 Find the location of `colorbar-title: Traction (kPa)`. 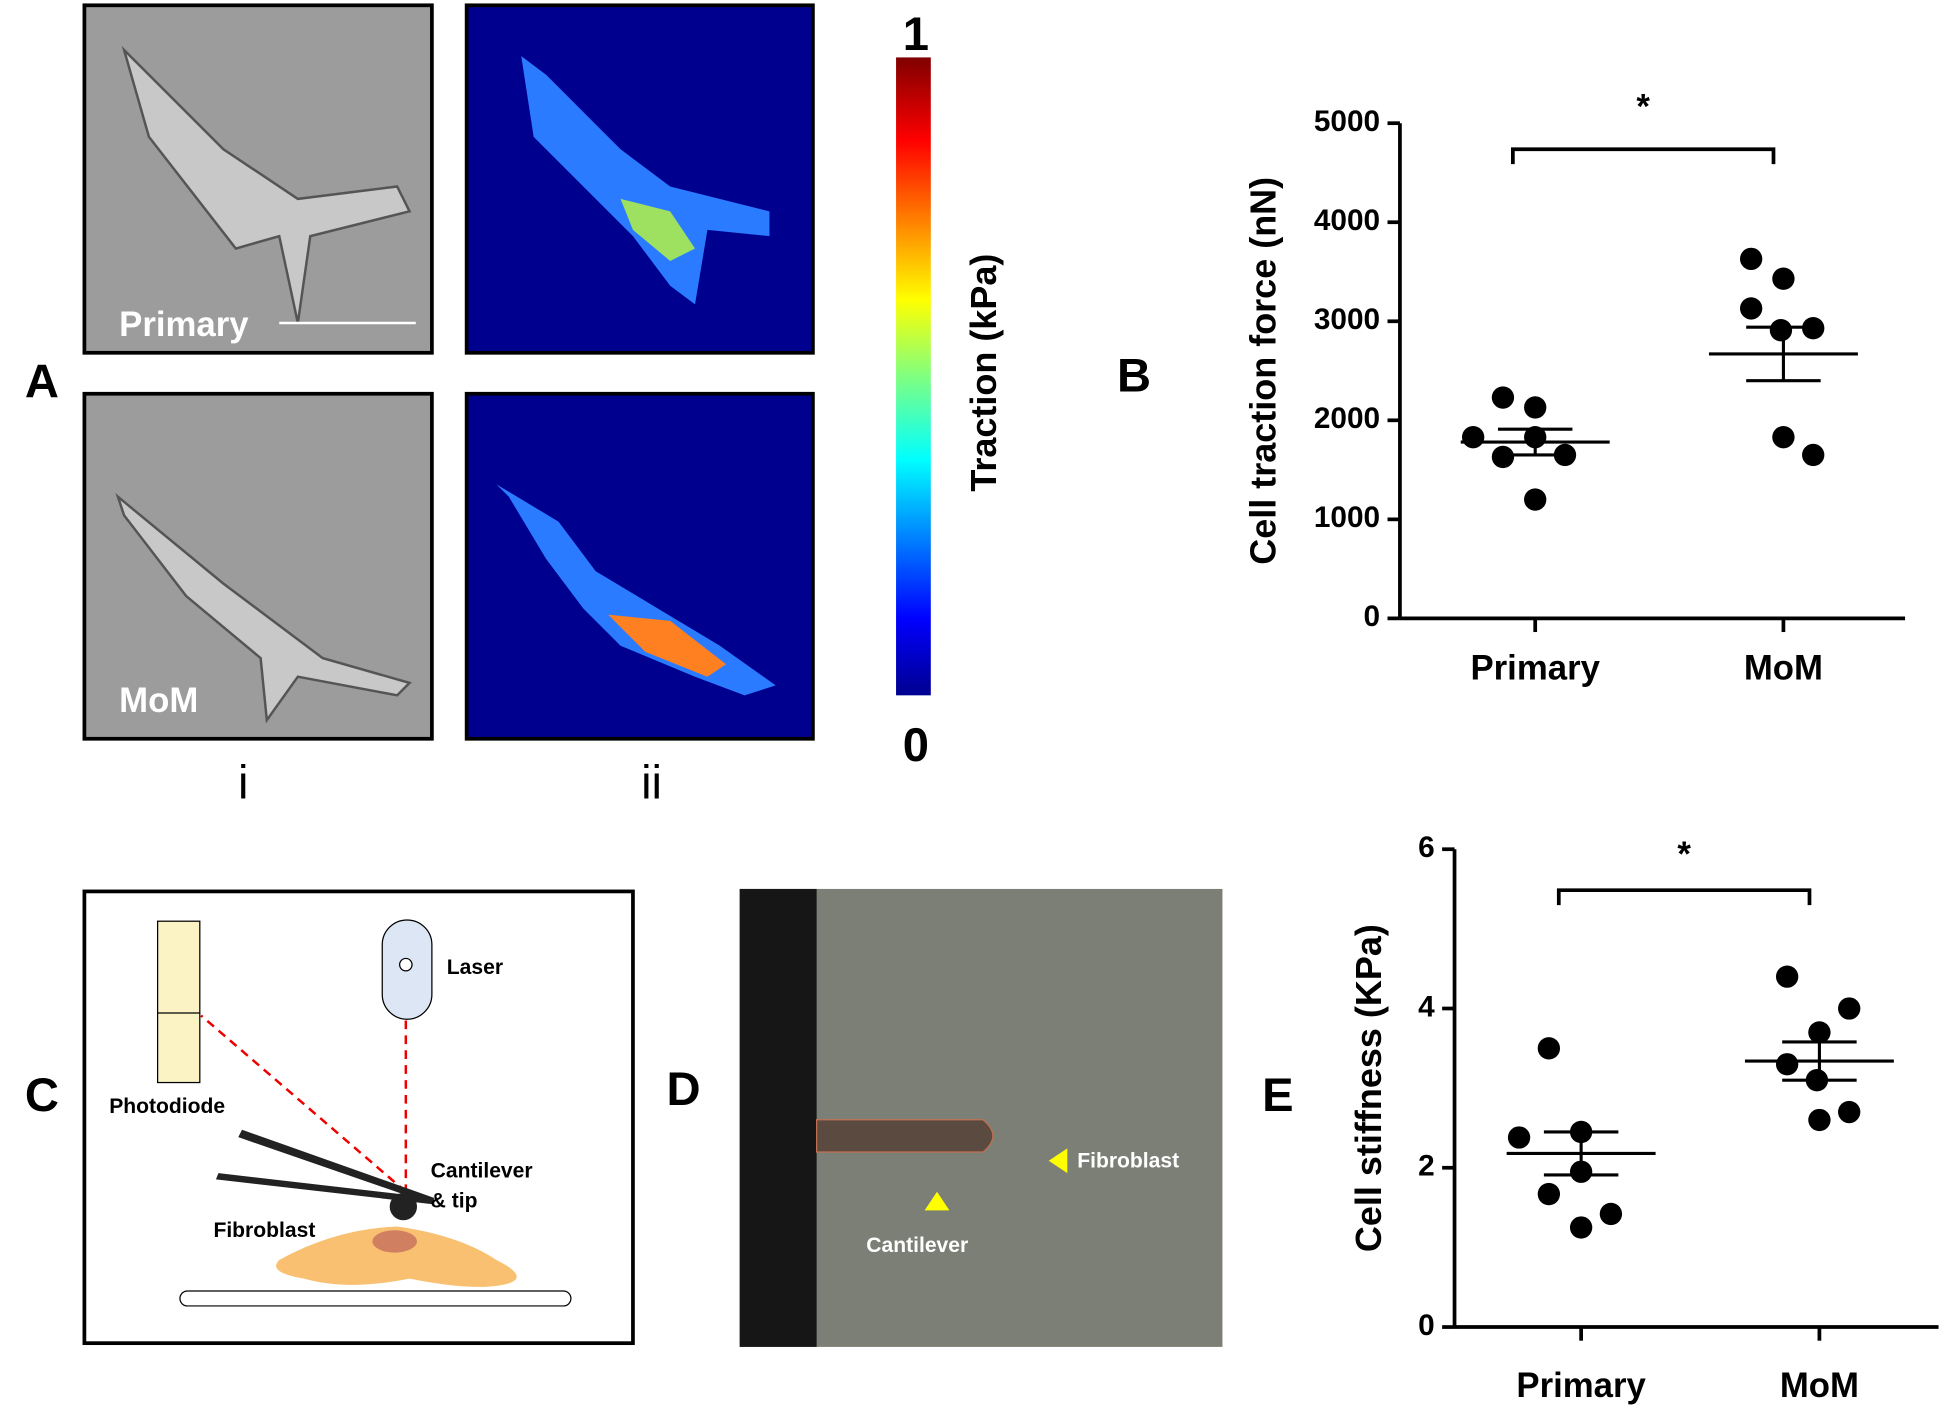

colorbar-title: Traction (kPa) is located at coordinates (983, 373).